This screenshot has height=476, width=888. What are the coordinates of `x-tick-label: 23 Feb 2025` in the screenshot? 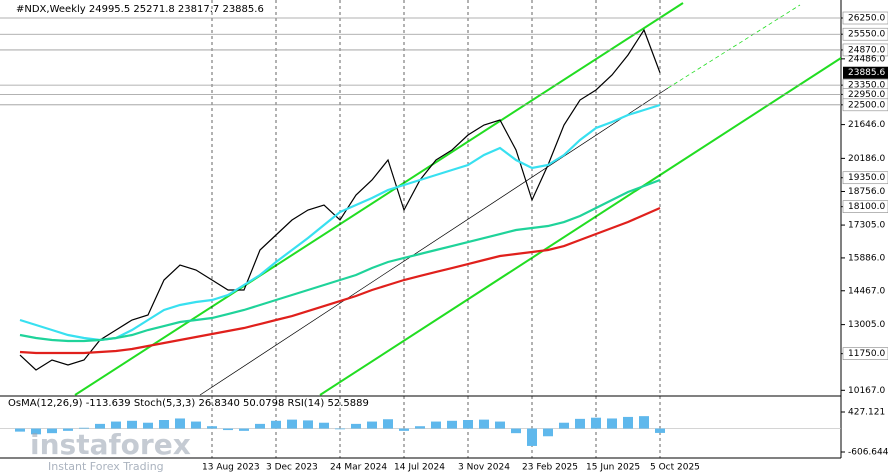 It's located at (550, 468).